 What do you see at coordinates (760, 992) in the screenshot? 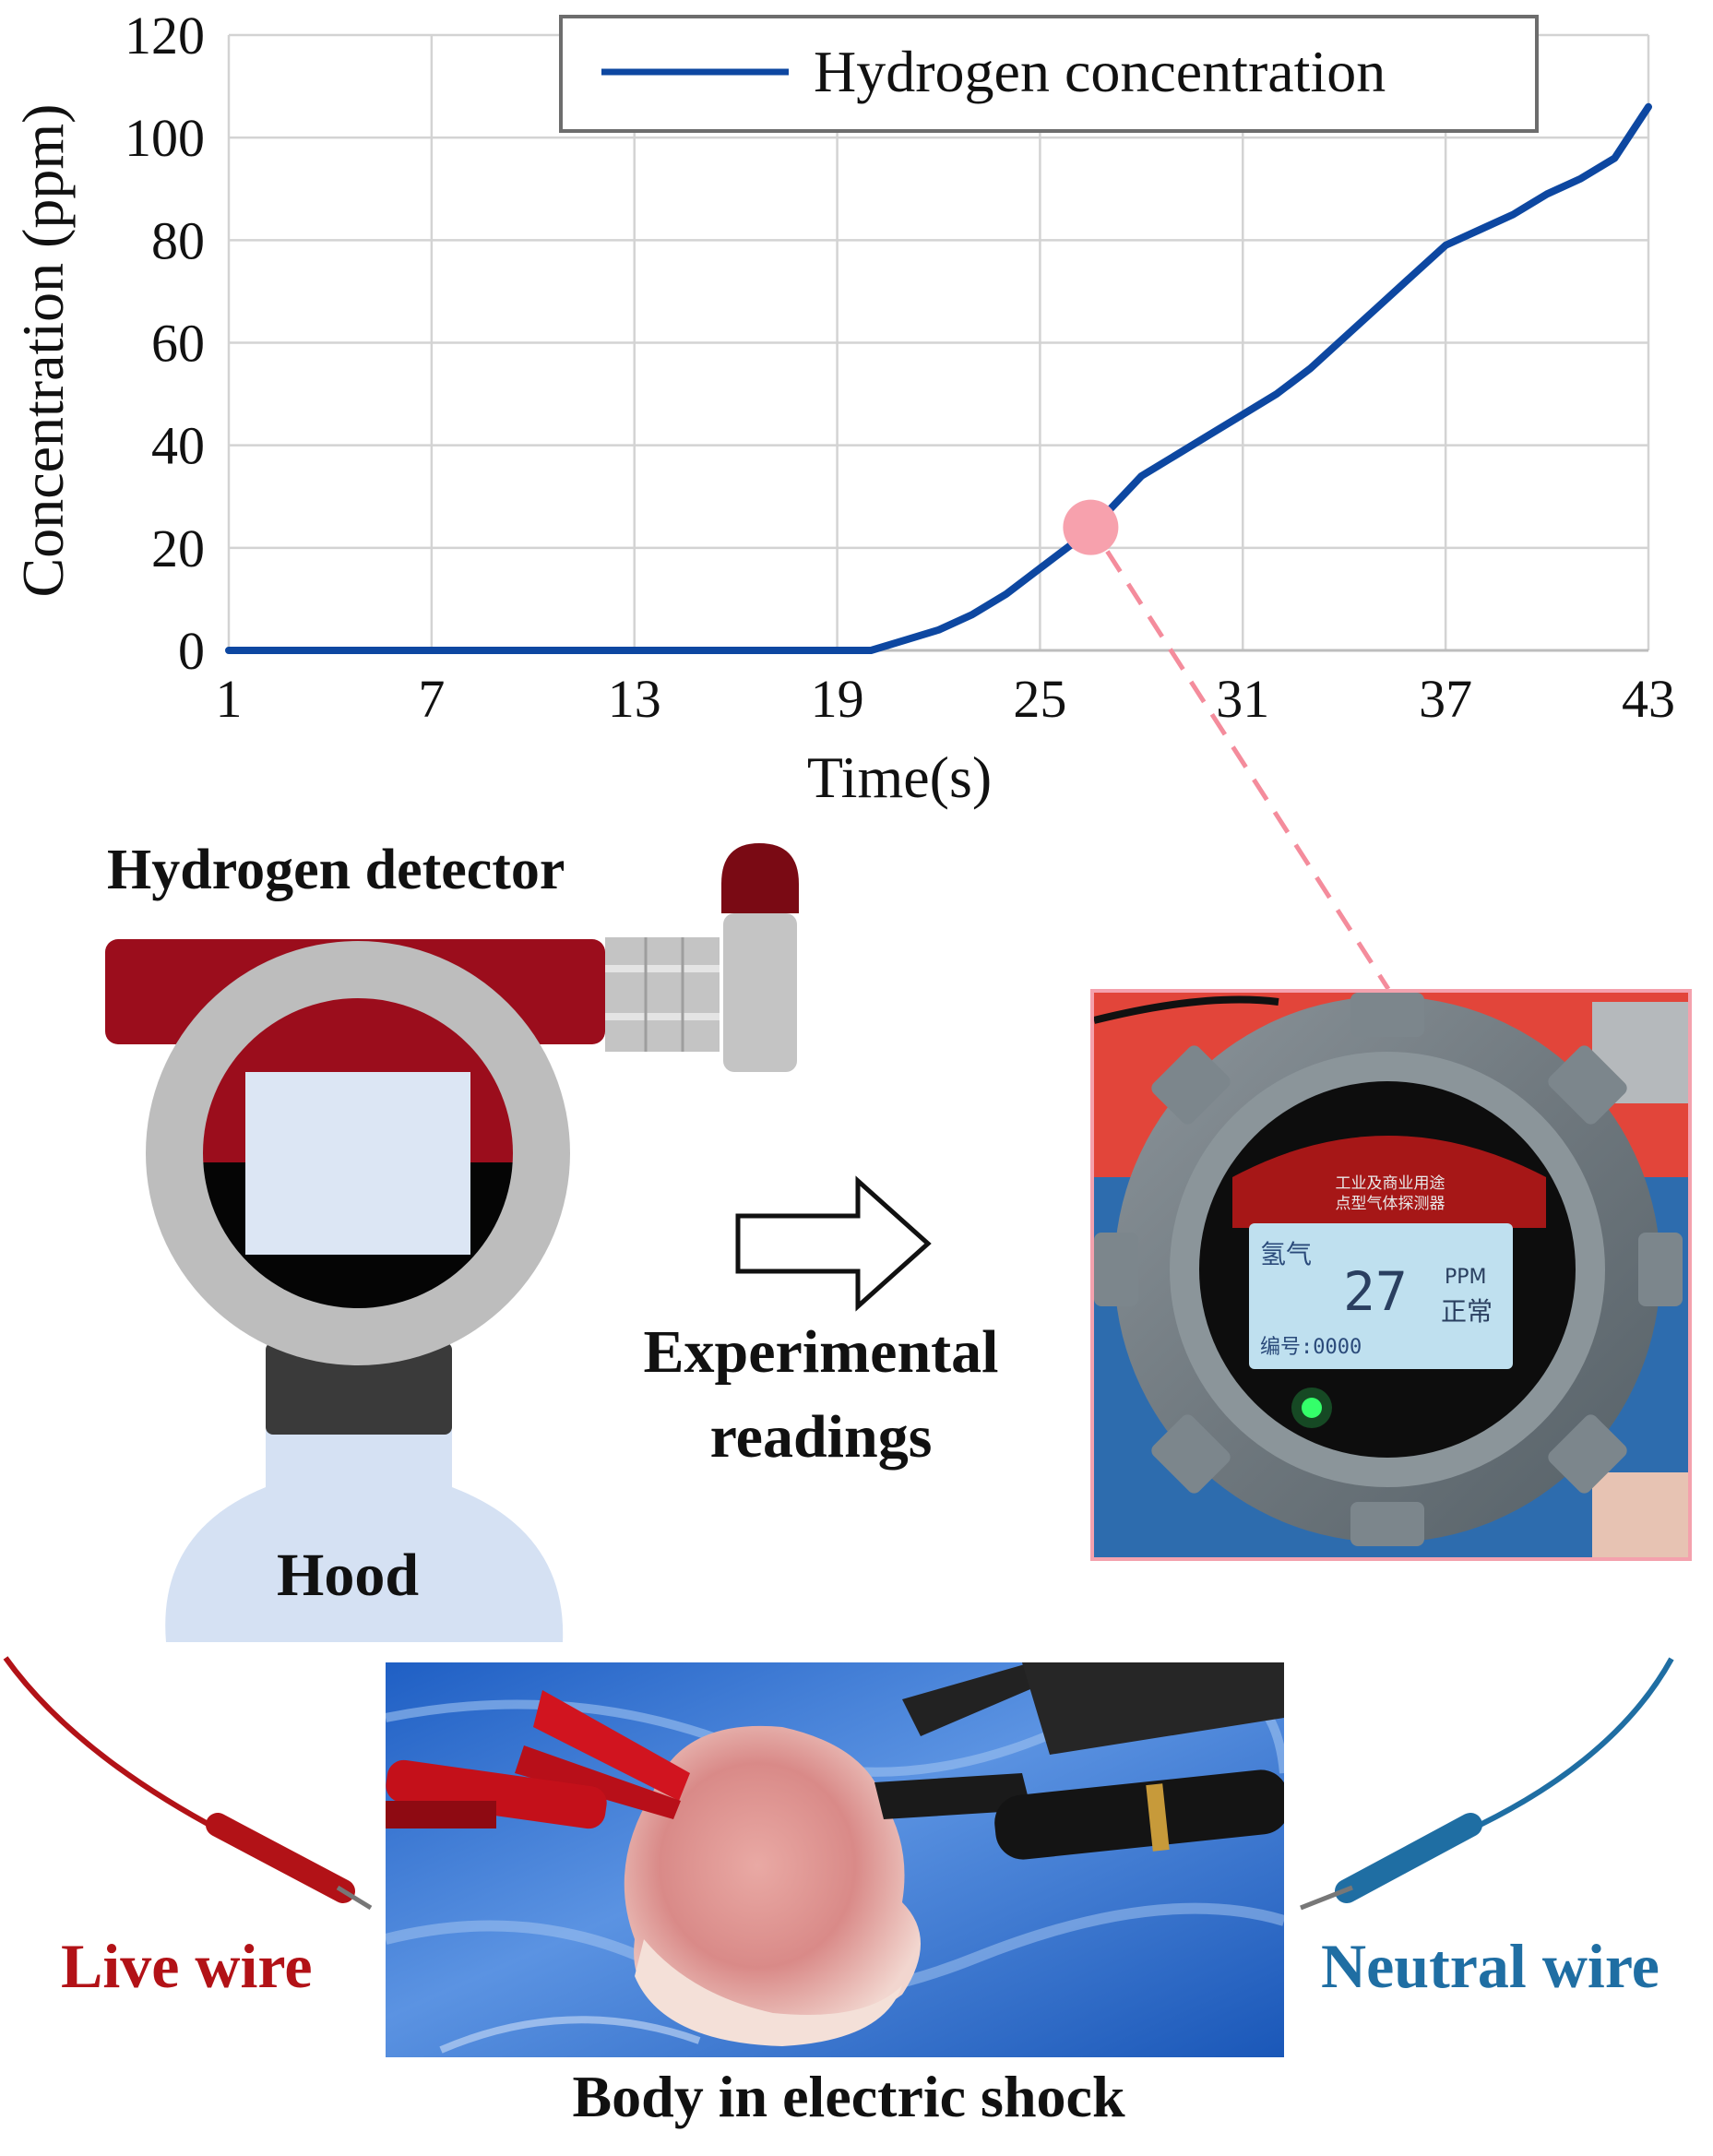
I see `detector-post` at bounding box center [760, 992].